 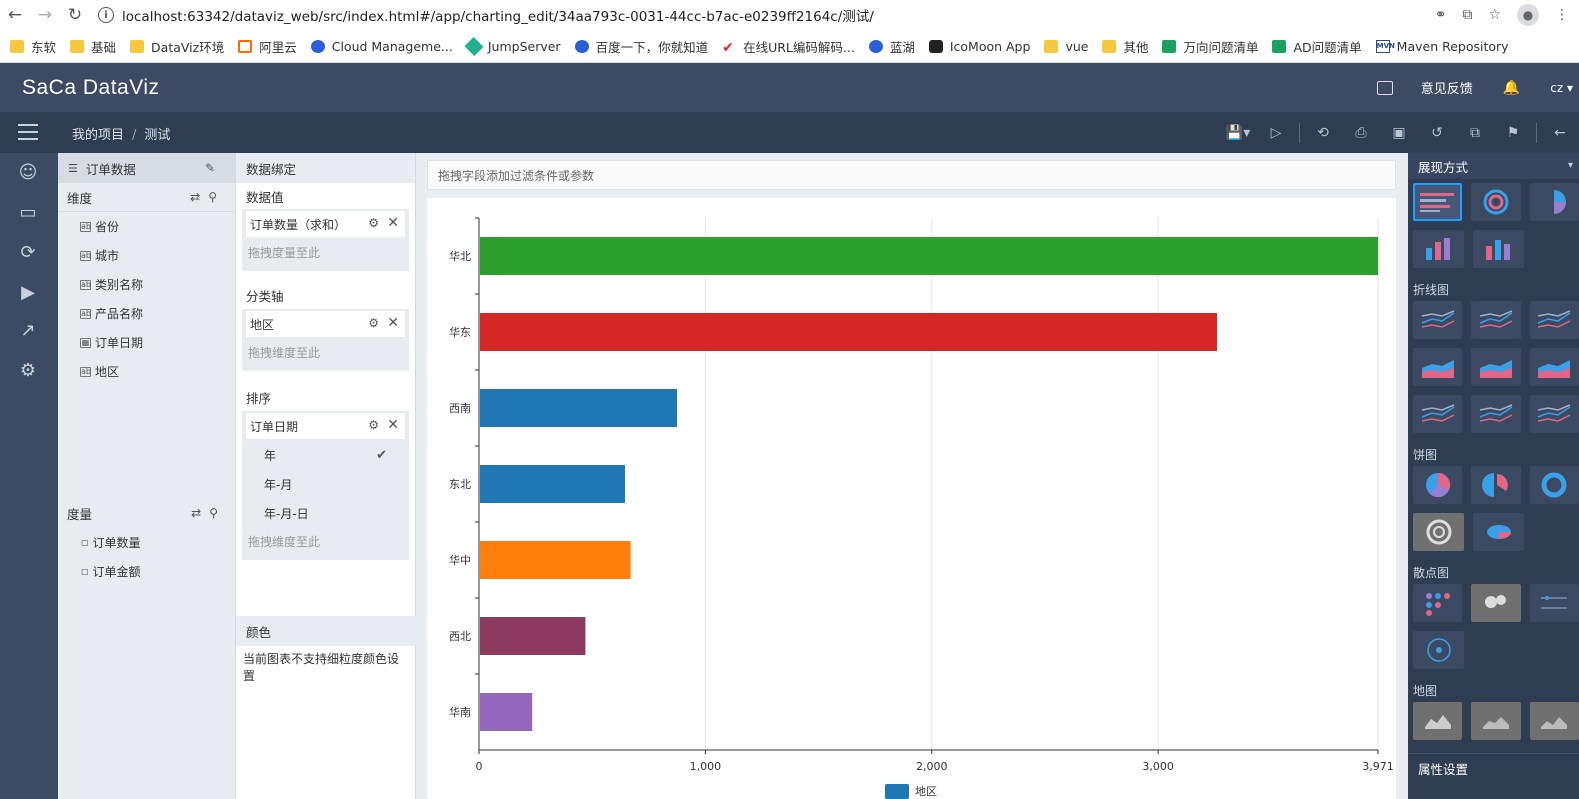 What do you see at coordinates (1438, 320) in the screenshot?
I see `line-chart-thumb` at bounding box center [1438, 320].